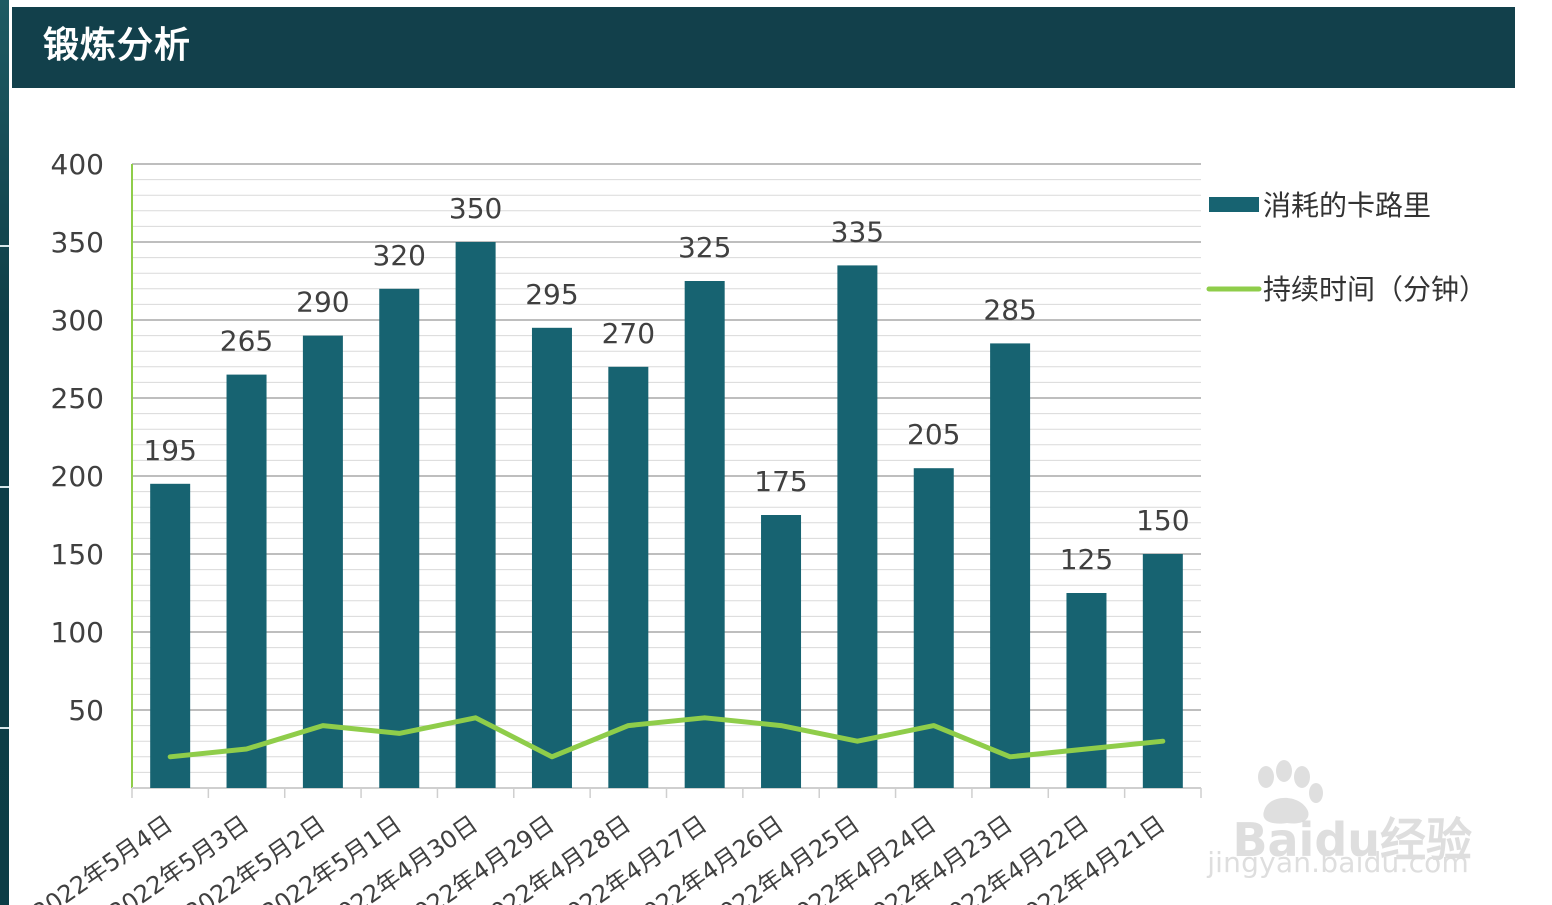 The width and height of the screenshot is (1552, 905). What do you see at coordinates (704, 247) in the screenshot?
I see `calories-data-label: 325` at bounding box center [704, 247].